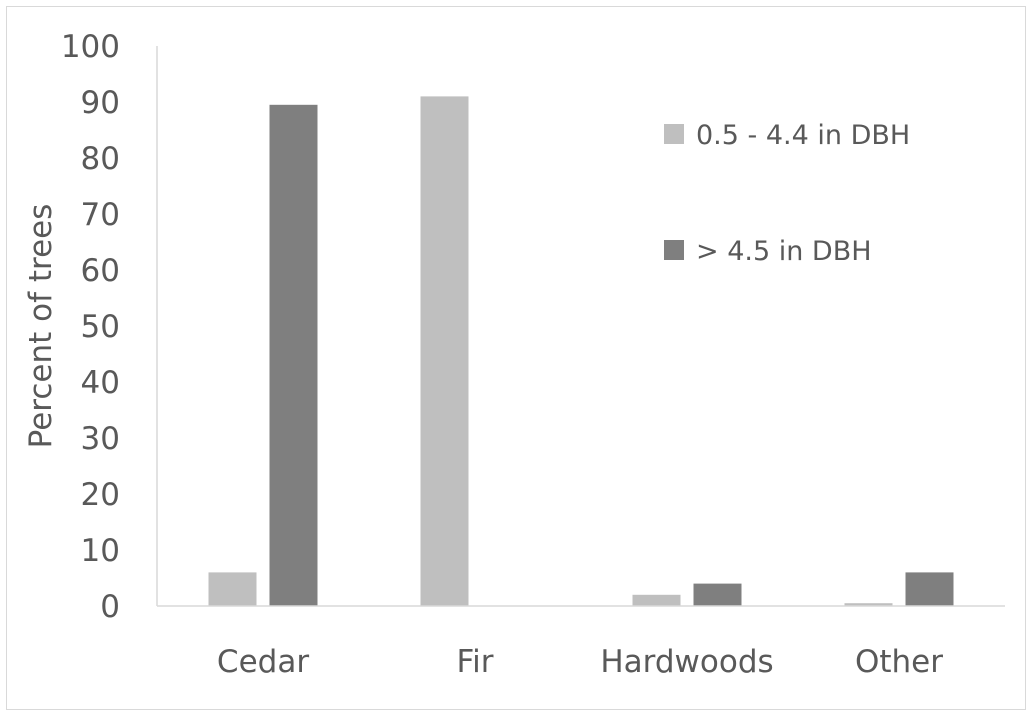 The height and width of the screenshot is (715, 1034). Describe the element at coordinates (686, 662) in the screenshot. I see `x-tick-label: Hardwoods` at that location.